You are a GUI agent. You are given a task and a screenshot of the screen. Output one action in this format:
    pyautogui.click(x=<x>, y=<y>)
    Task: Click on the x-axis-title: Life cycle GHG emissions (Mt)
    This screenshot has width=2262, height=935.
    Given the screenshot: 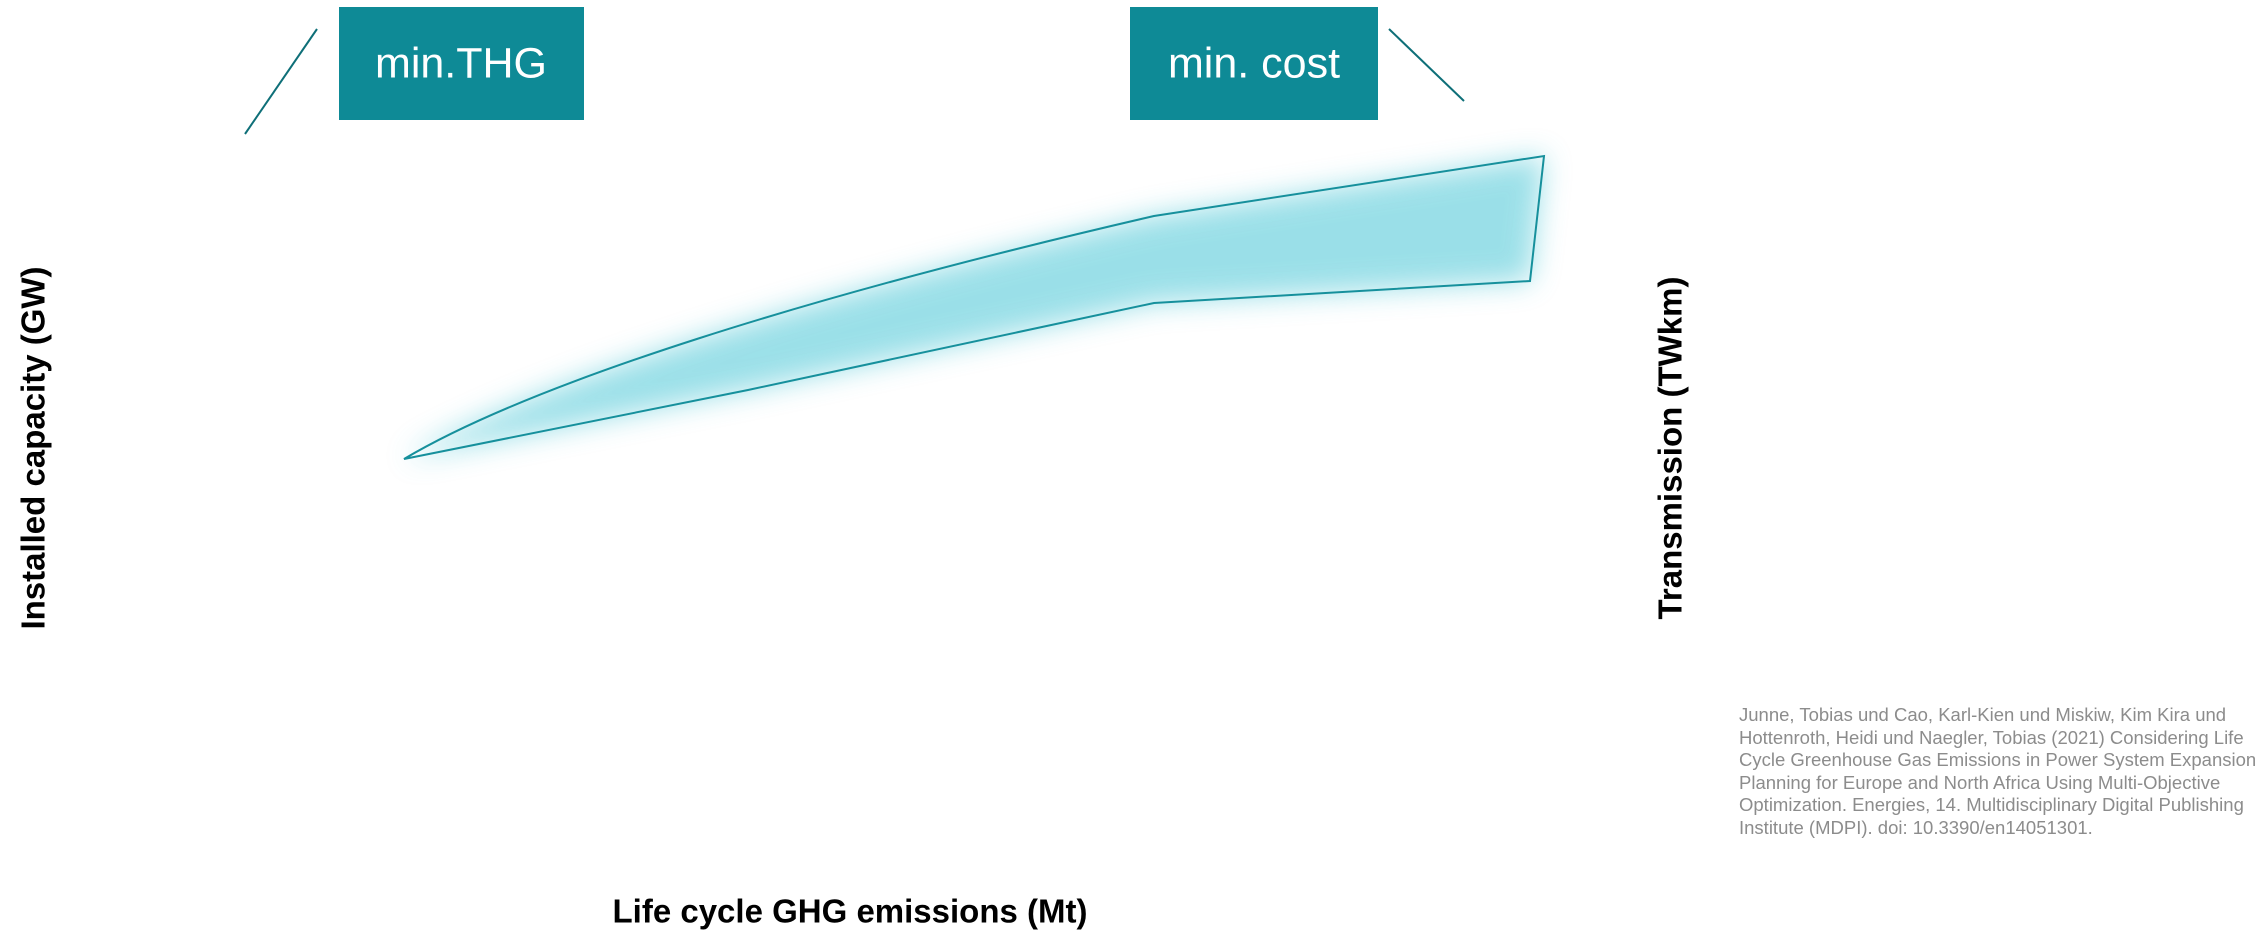 What is the action you would take?
    pyautogui.click(x=850, y=911)
    